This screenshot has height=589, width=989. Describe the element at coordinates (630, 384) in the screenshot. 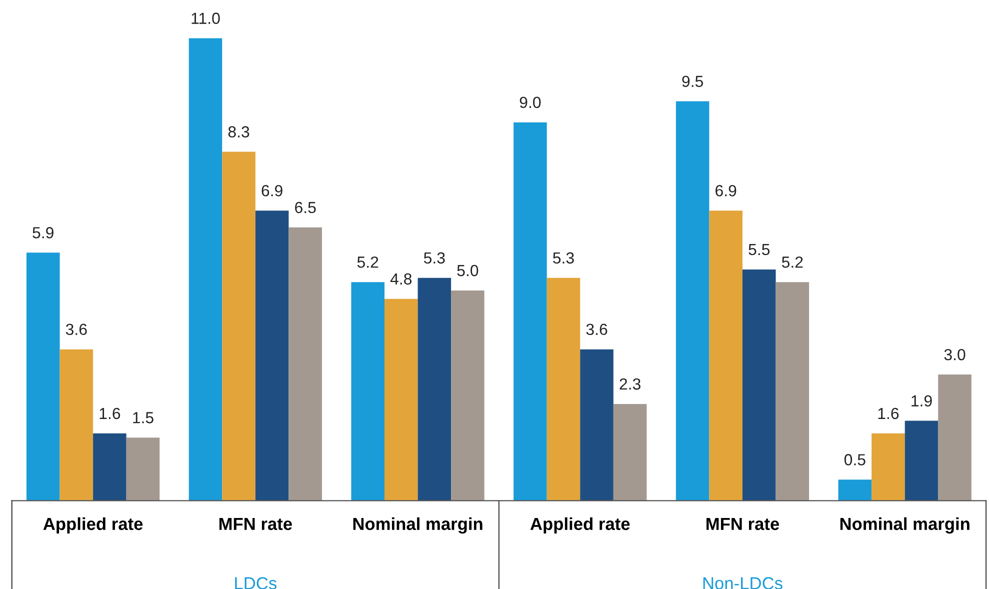

I see `data-label: 2.3` at that location.